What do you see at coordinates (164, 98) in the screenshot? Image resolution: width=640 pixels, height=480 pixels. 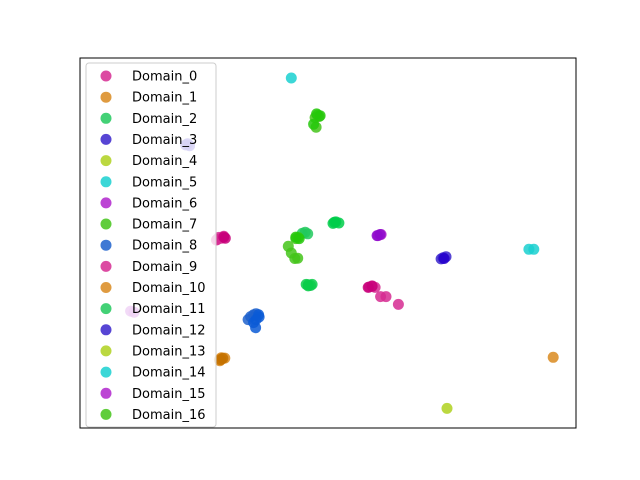 I see `legend-label: Domain_1` at bounding box center [164, 98].